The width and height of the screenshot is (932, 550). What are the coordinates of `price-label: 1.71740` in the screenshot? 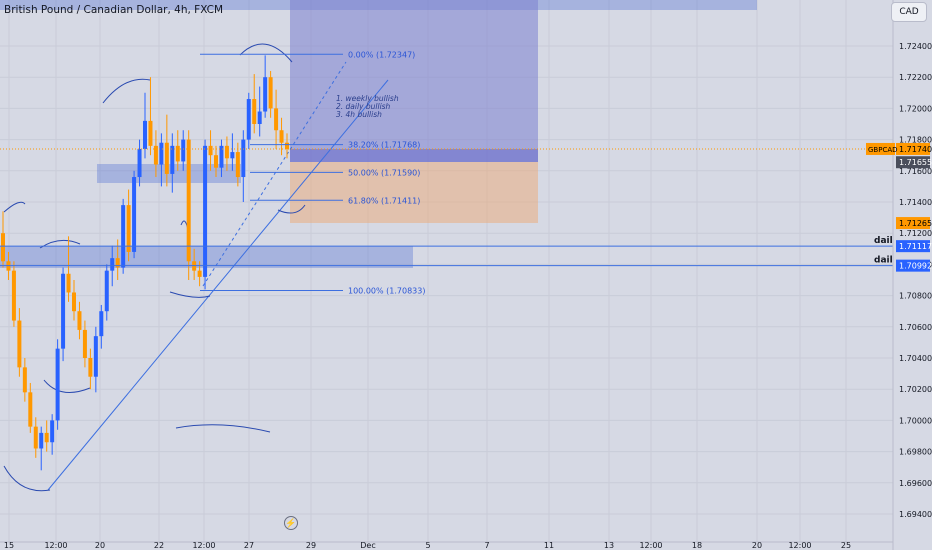 It's located at (915, 149).